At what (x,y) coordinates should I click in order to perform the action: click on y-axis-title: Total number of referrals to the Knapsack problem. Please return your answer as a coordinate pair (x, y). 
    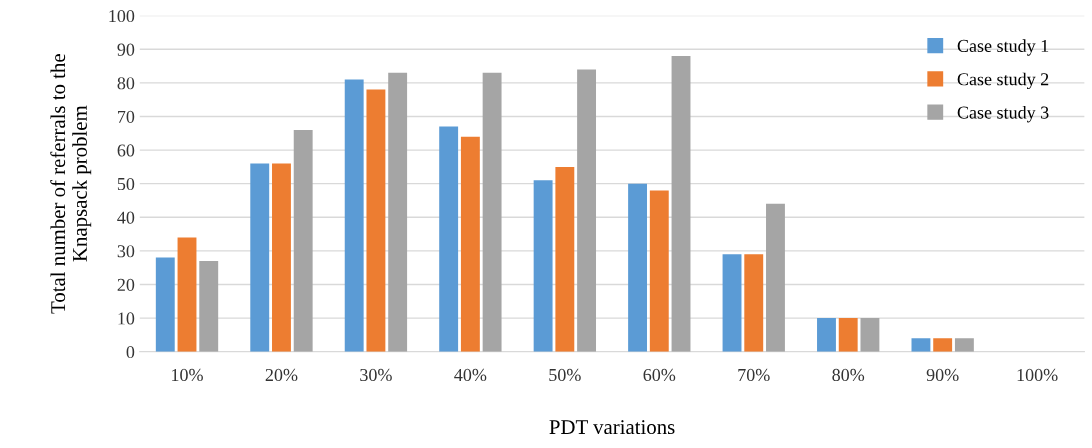
    Looking at the image, I should click on (71, 184).